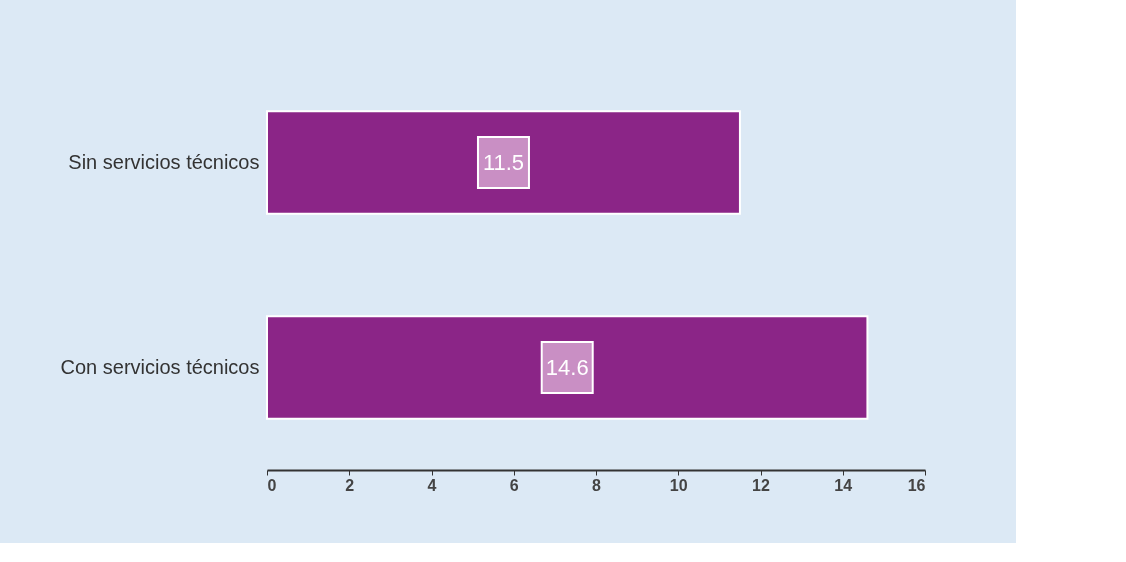 The width and height of the screenshot is (1126, 562). I want to click on x-tick-label: 10, so click(678, 485).